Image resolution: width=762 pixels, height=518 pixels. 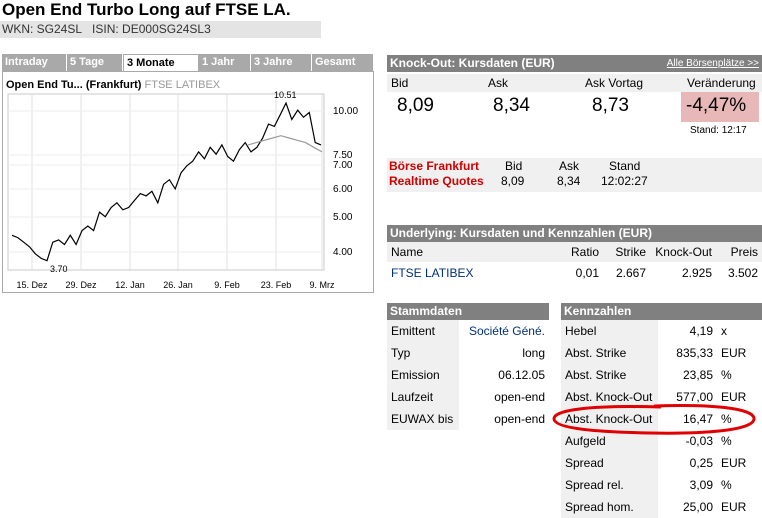 What do you see at coordinates (161, 62) in the screenshot?
I see `tab-3-monate: 3 Monate` at bounding box center [161, 62].